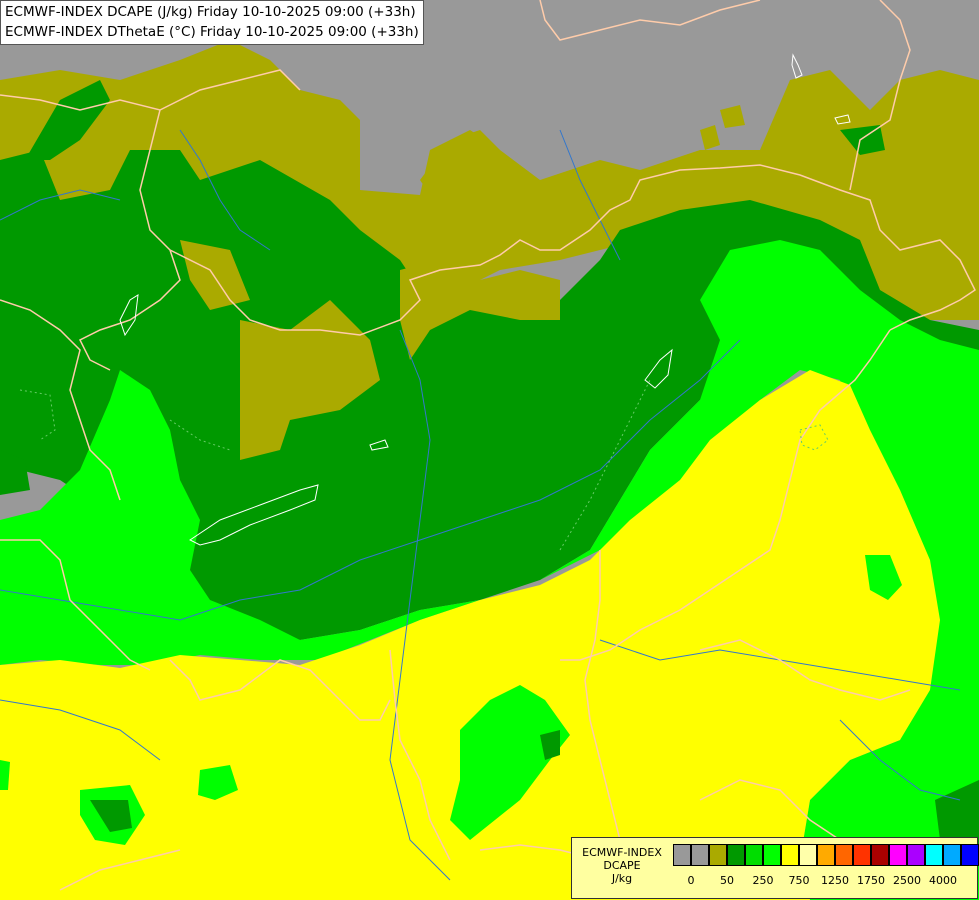 This screenshot has width=979, height=900. Describe the element at coordinates (622, 878) in the screenshot. I see `legend-unit: J/kg` at that location.